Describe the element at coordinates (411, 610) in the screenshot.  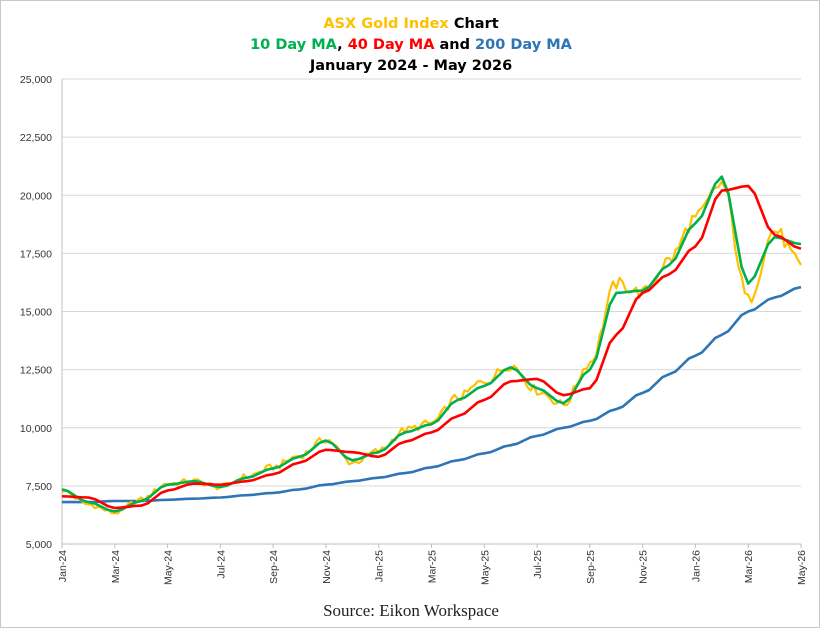
I see `source-note: Source: Eikon Workspace` at that location.